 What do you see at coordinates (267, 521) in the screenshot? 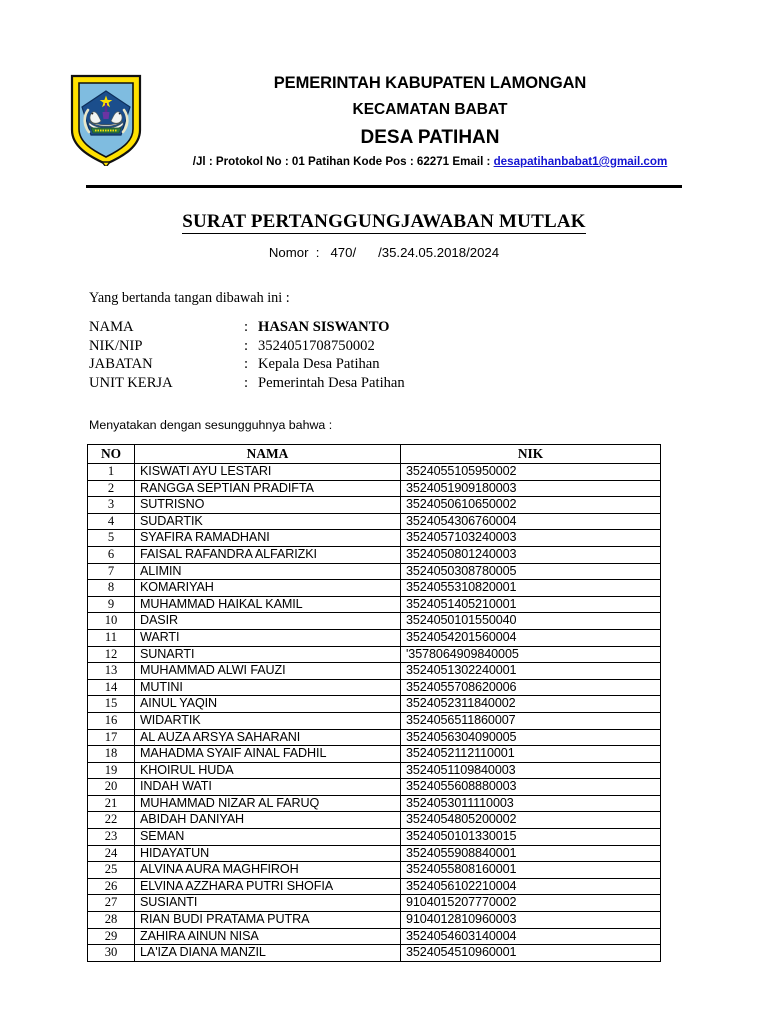
I see `cell-nama: SUDARTIK` at bounding box center [267, 521].